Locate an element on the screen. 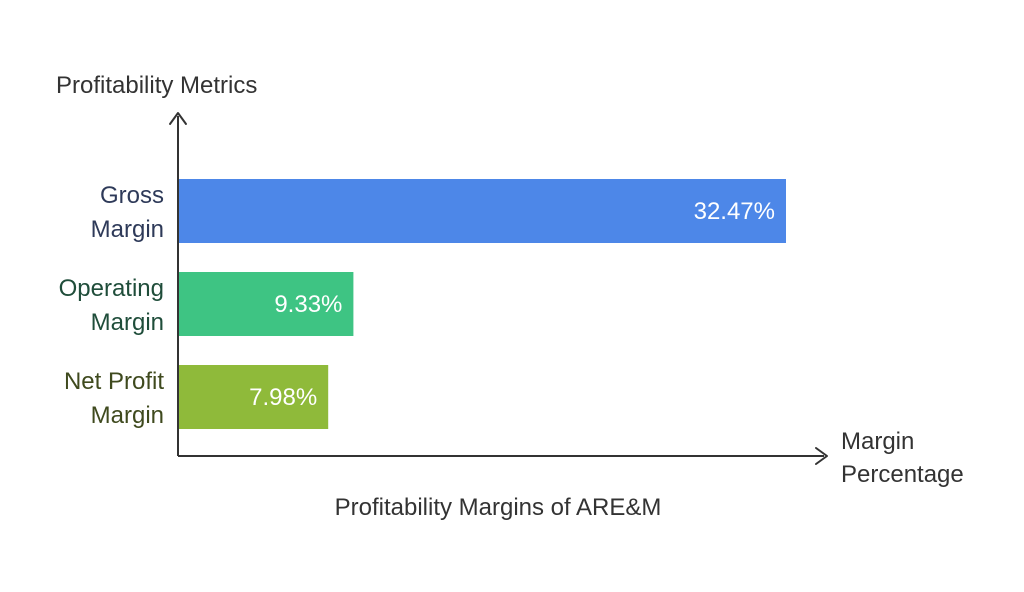  y-axis-title: Profitability Metrics is located at coordinates (156, 85).